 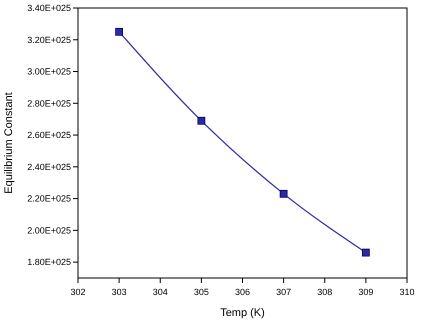 What do you see at coordinates (78, 292) in the screenshot?
I see `x-tick-label: 302` at bounding box center [78, 292].